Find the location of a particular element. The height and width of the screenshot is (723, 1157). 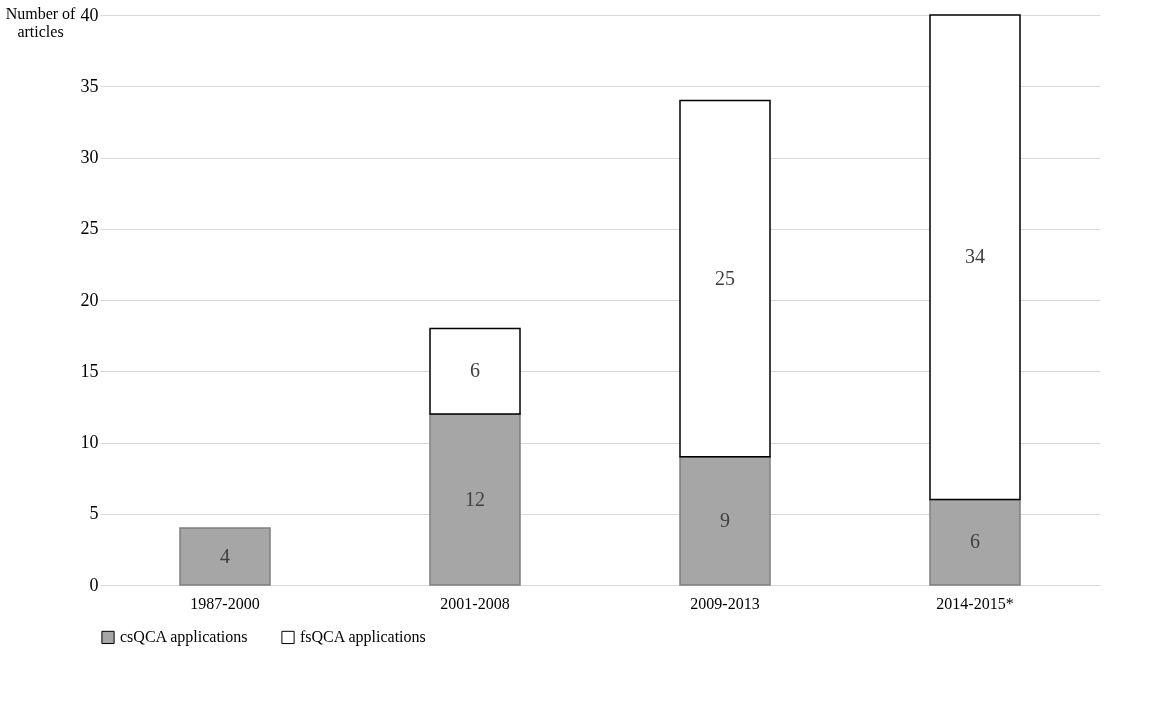

x-tick-label: 2014-2015* is located at coordinates (975, 603).